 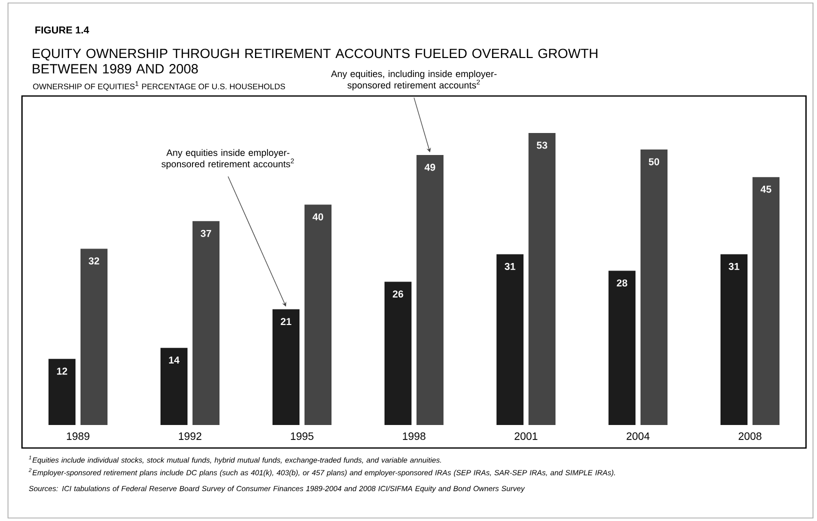 What do you see at coordinates (159, 86) in the screenshot?
I see `chart-subtitle: OWNERSHIP OF EQUITIES$^{1}$ PERCENTAGE OF U.S. HOUSEHOLDS` at bounding box center [159, 86].